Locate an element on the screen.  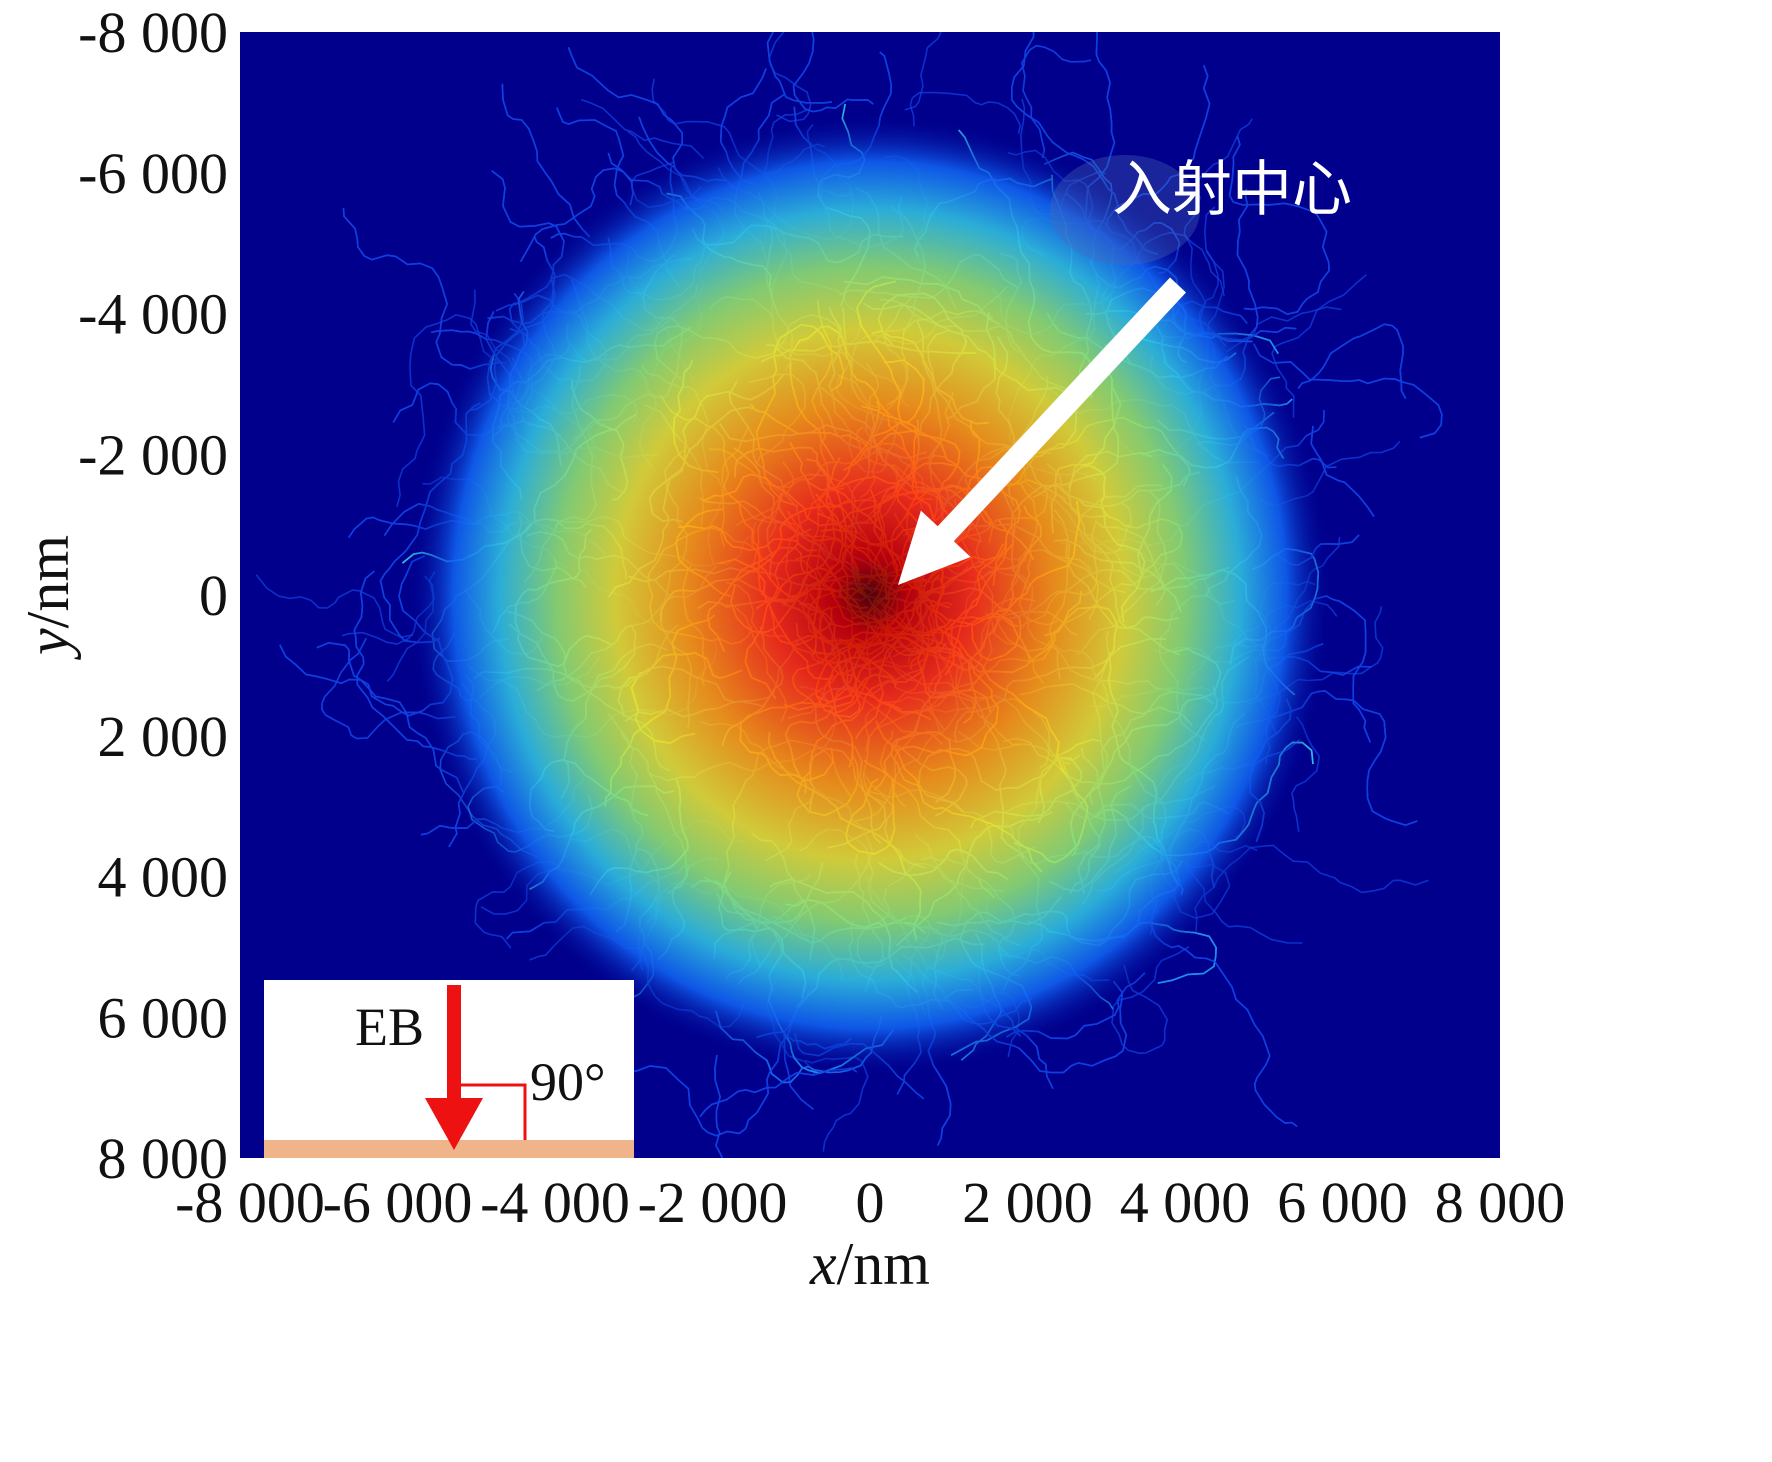
x-tick-label: 2 000 is located at coordinates (1027, 1202).